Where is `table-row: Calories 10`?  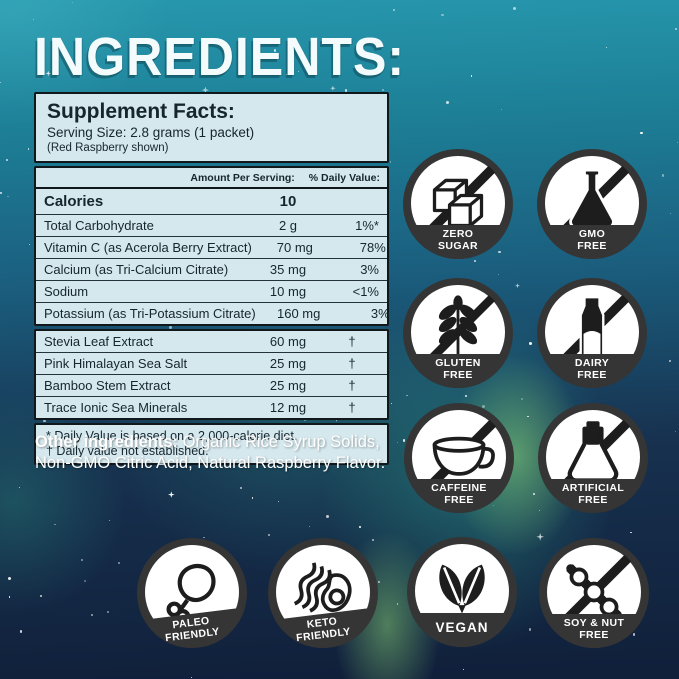 table-row: Calories 10 is located at coordinates (211, 202).